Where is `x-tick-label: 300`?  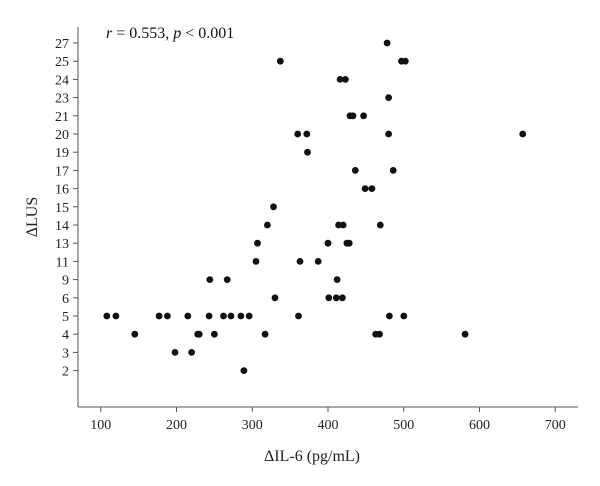 x-tick-label: 300 is located at coordinates (252, 425).